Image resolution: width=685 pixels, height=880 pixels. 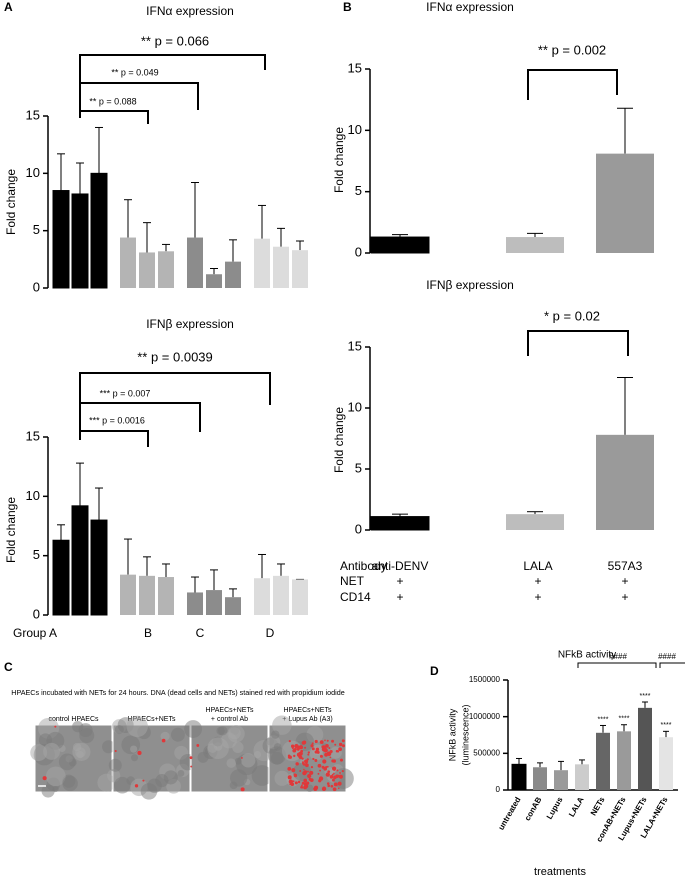 I want to click on y-axis-label: (luminescence), so click(x=465, y=734).